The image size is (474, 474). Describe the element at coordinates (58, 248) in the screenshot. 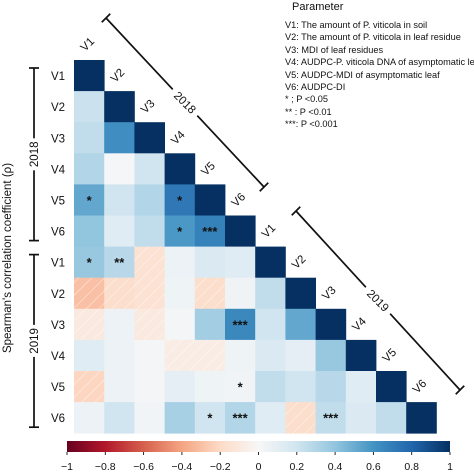

I see `row-labels: V1 V2 V3 V4 V5 V6 V1 V2 V3 V4 V5 V6` at that location.